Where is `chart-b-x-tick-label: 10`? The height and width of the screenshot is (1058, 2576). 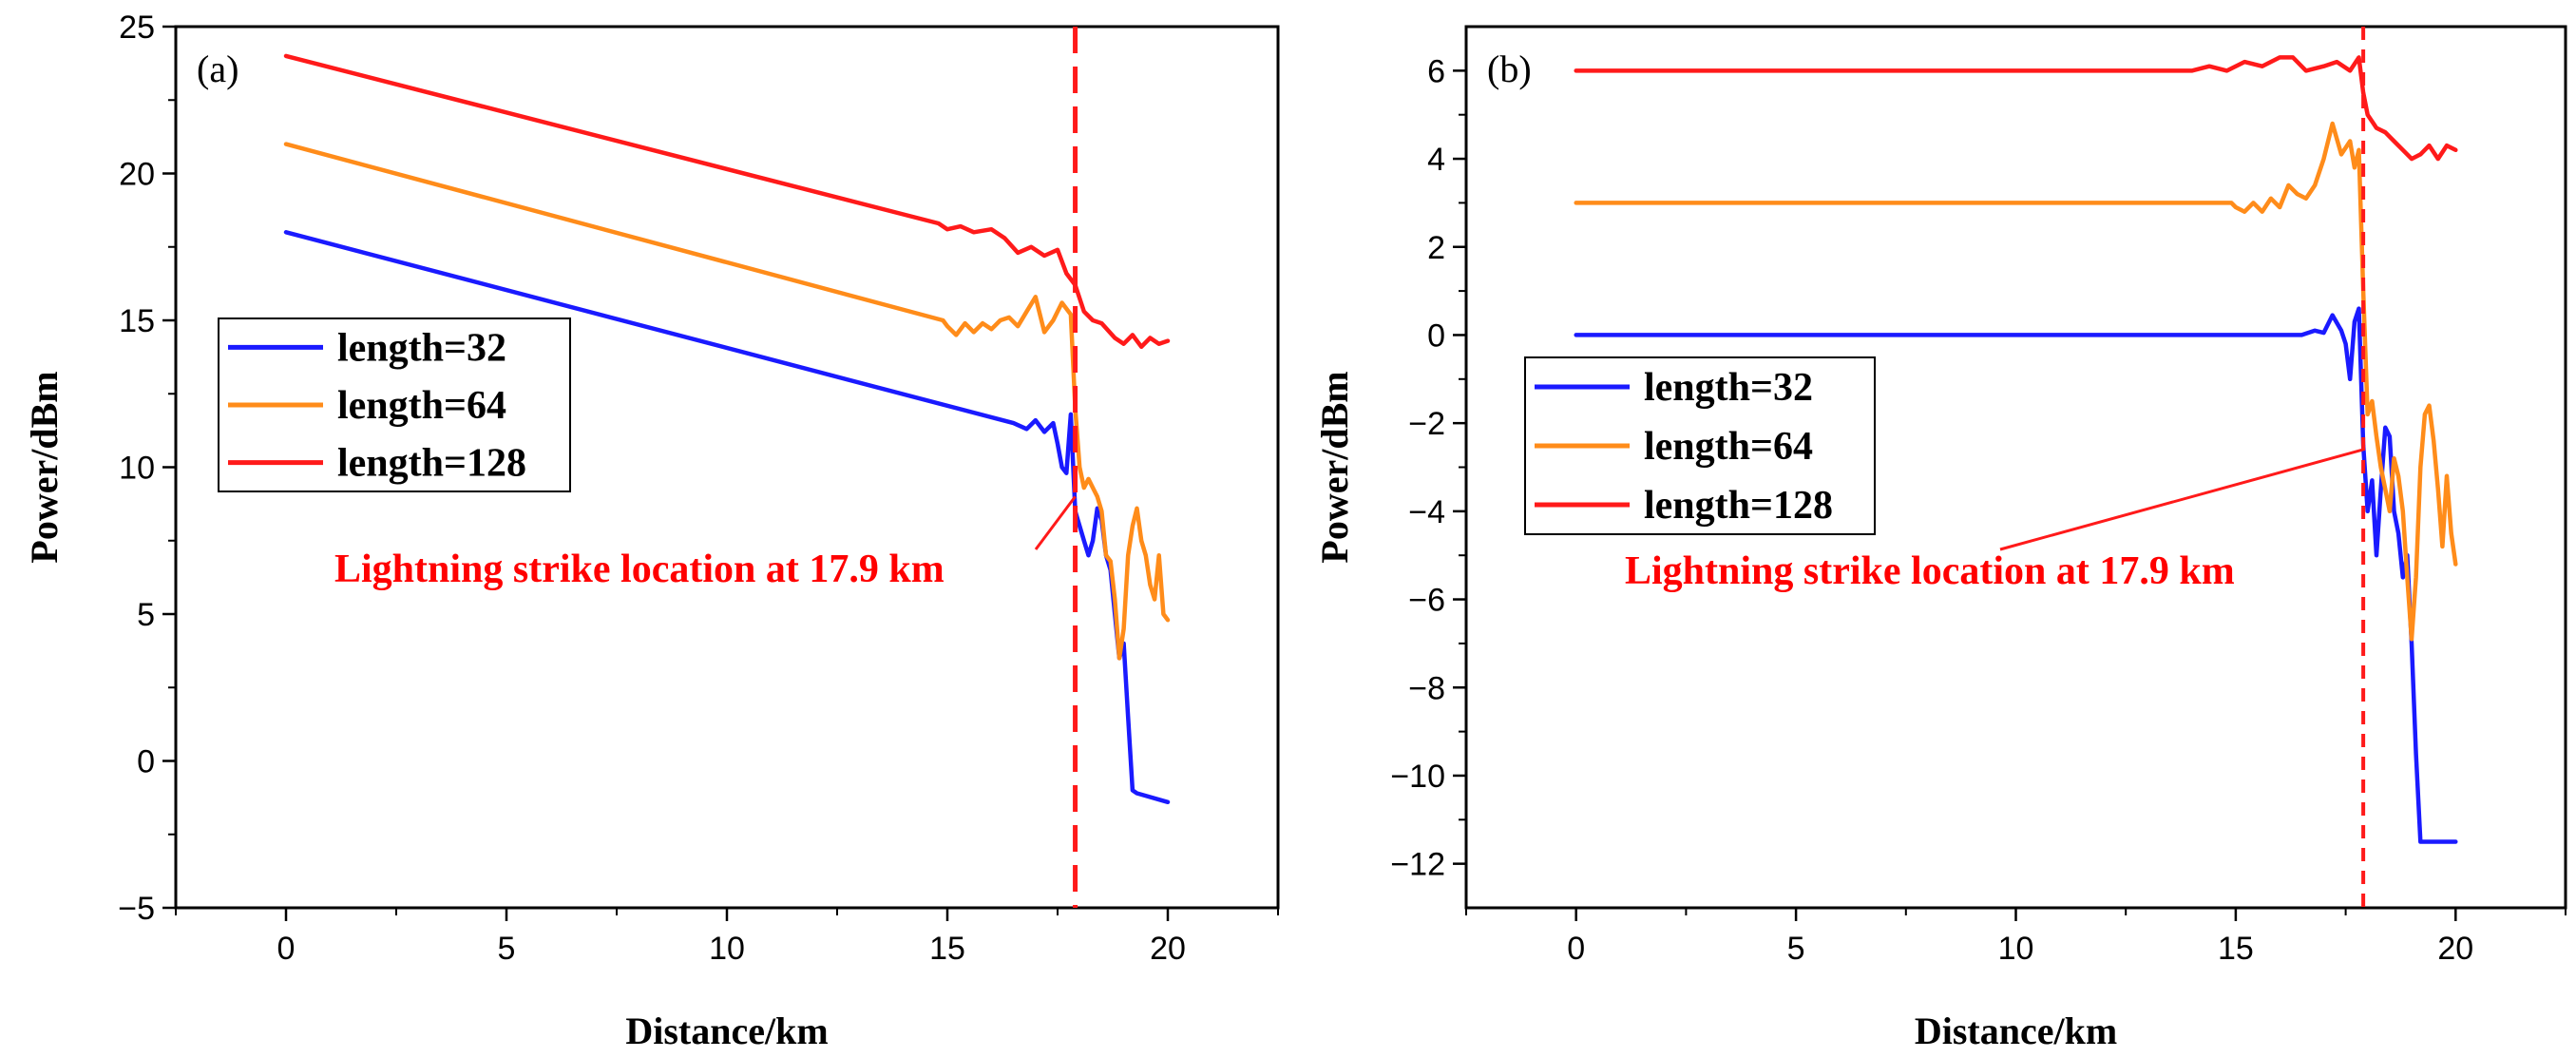
chart-b-x-tick-label: 10 is located at coordinates (2016, 949).